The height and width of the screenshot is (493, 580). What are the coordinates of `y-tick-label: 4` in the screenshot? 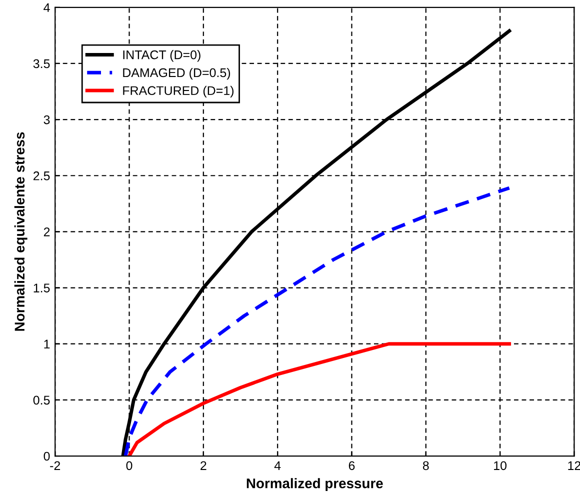 It's located at (47, 7).